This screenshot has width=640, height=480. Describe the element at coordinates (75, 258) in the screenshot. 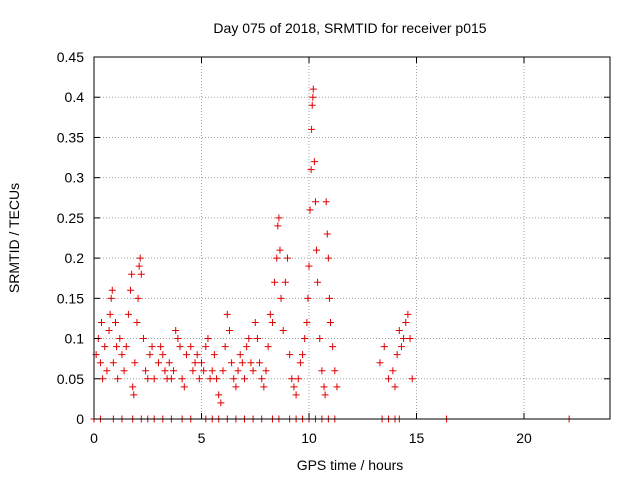

I see `y-tick-label: 0.2` at that location.